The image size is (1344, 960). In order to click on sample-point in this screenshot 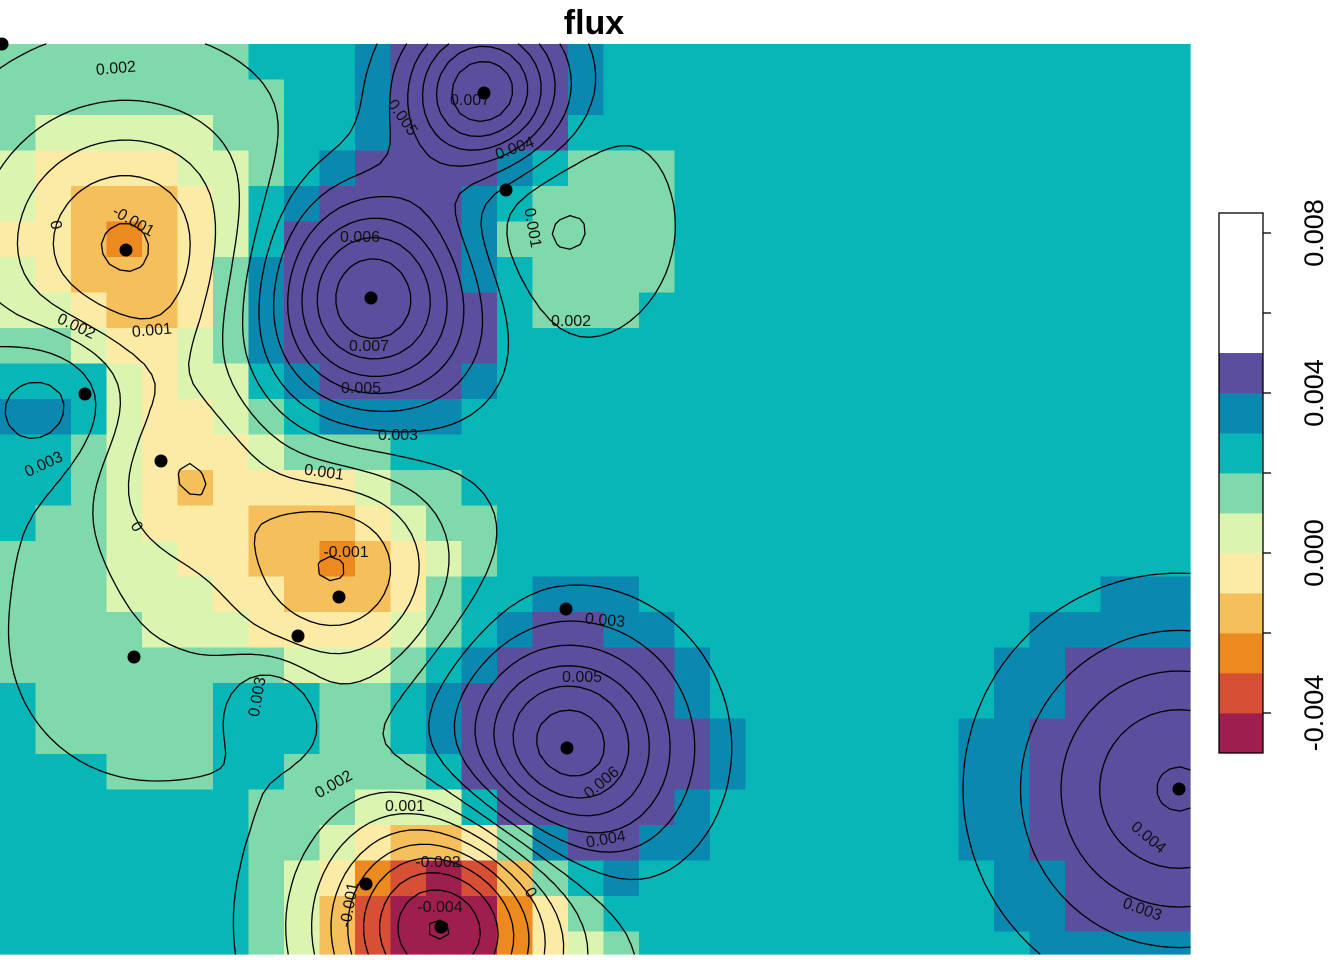, I will do `click(1179, 789)`.